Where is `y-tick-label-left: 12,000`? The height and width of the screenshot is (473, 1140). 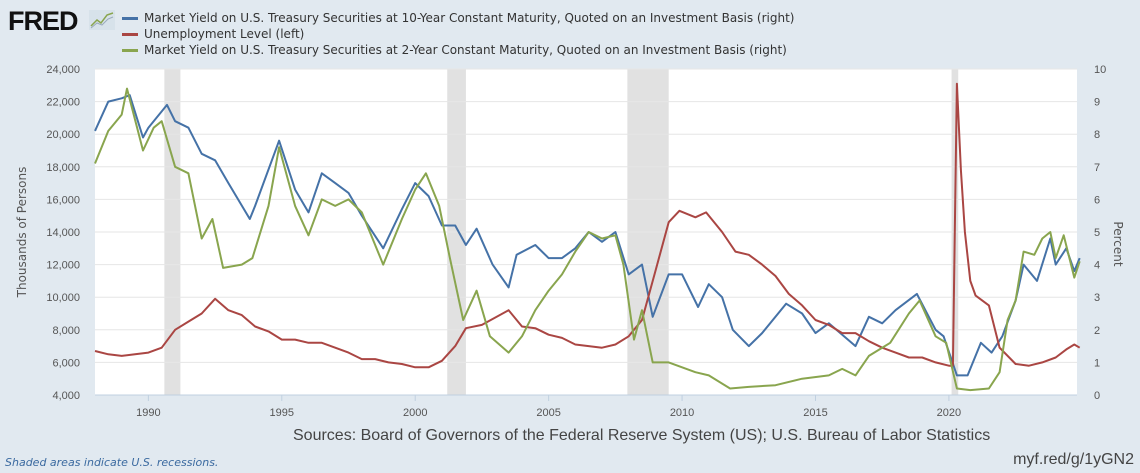
y-tick-label-left: 12,000 is located at coordinates (63, 266).